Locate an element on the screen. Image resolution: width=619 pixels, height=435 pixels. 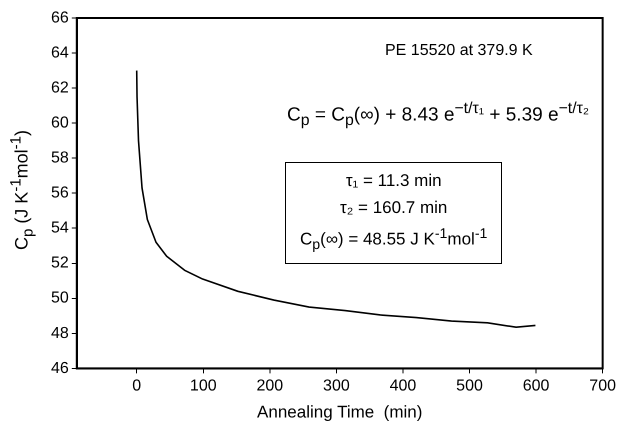
annotation: C$_{p}$(∞) = 48.55 J K$^{-1}$mol$^{-1}$ is located at coordinates (394, 240).